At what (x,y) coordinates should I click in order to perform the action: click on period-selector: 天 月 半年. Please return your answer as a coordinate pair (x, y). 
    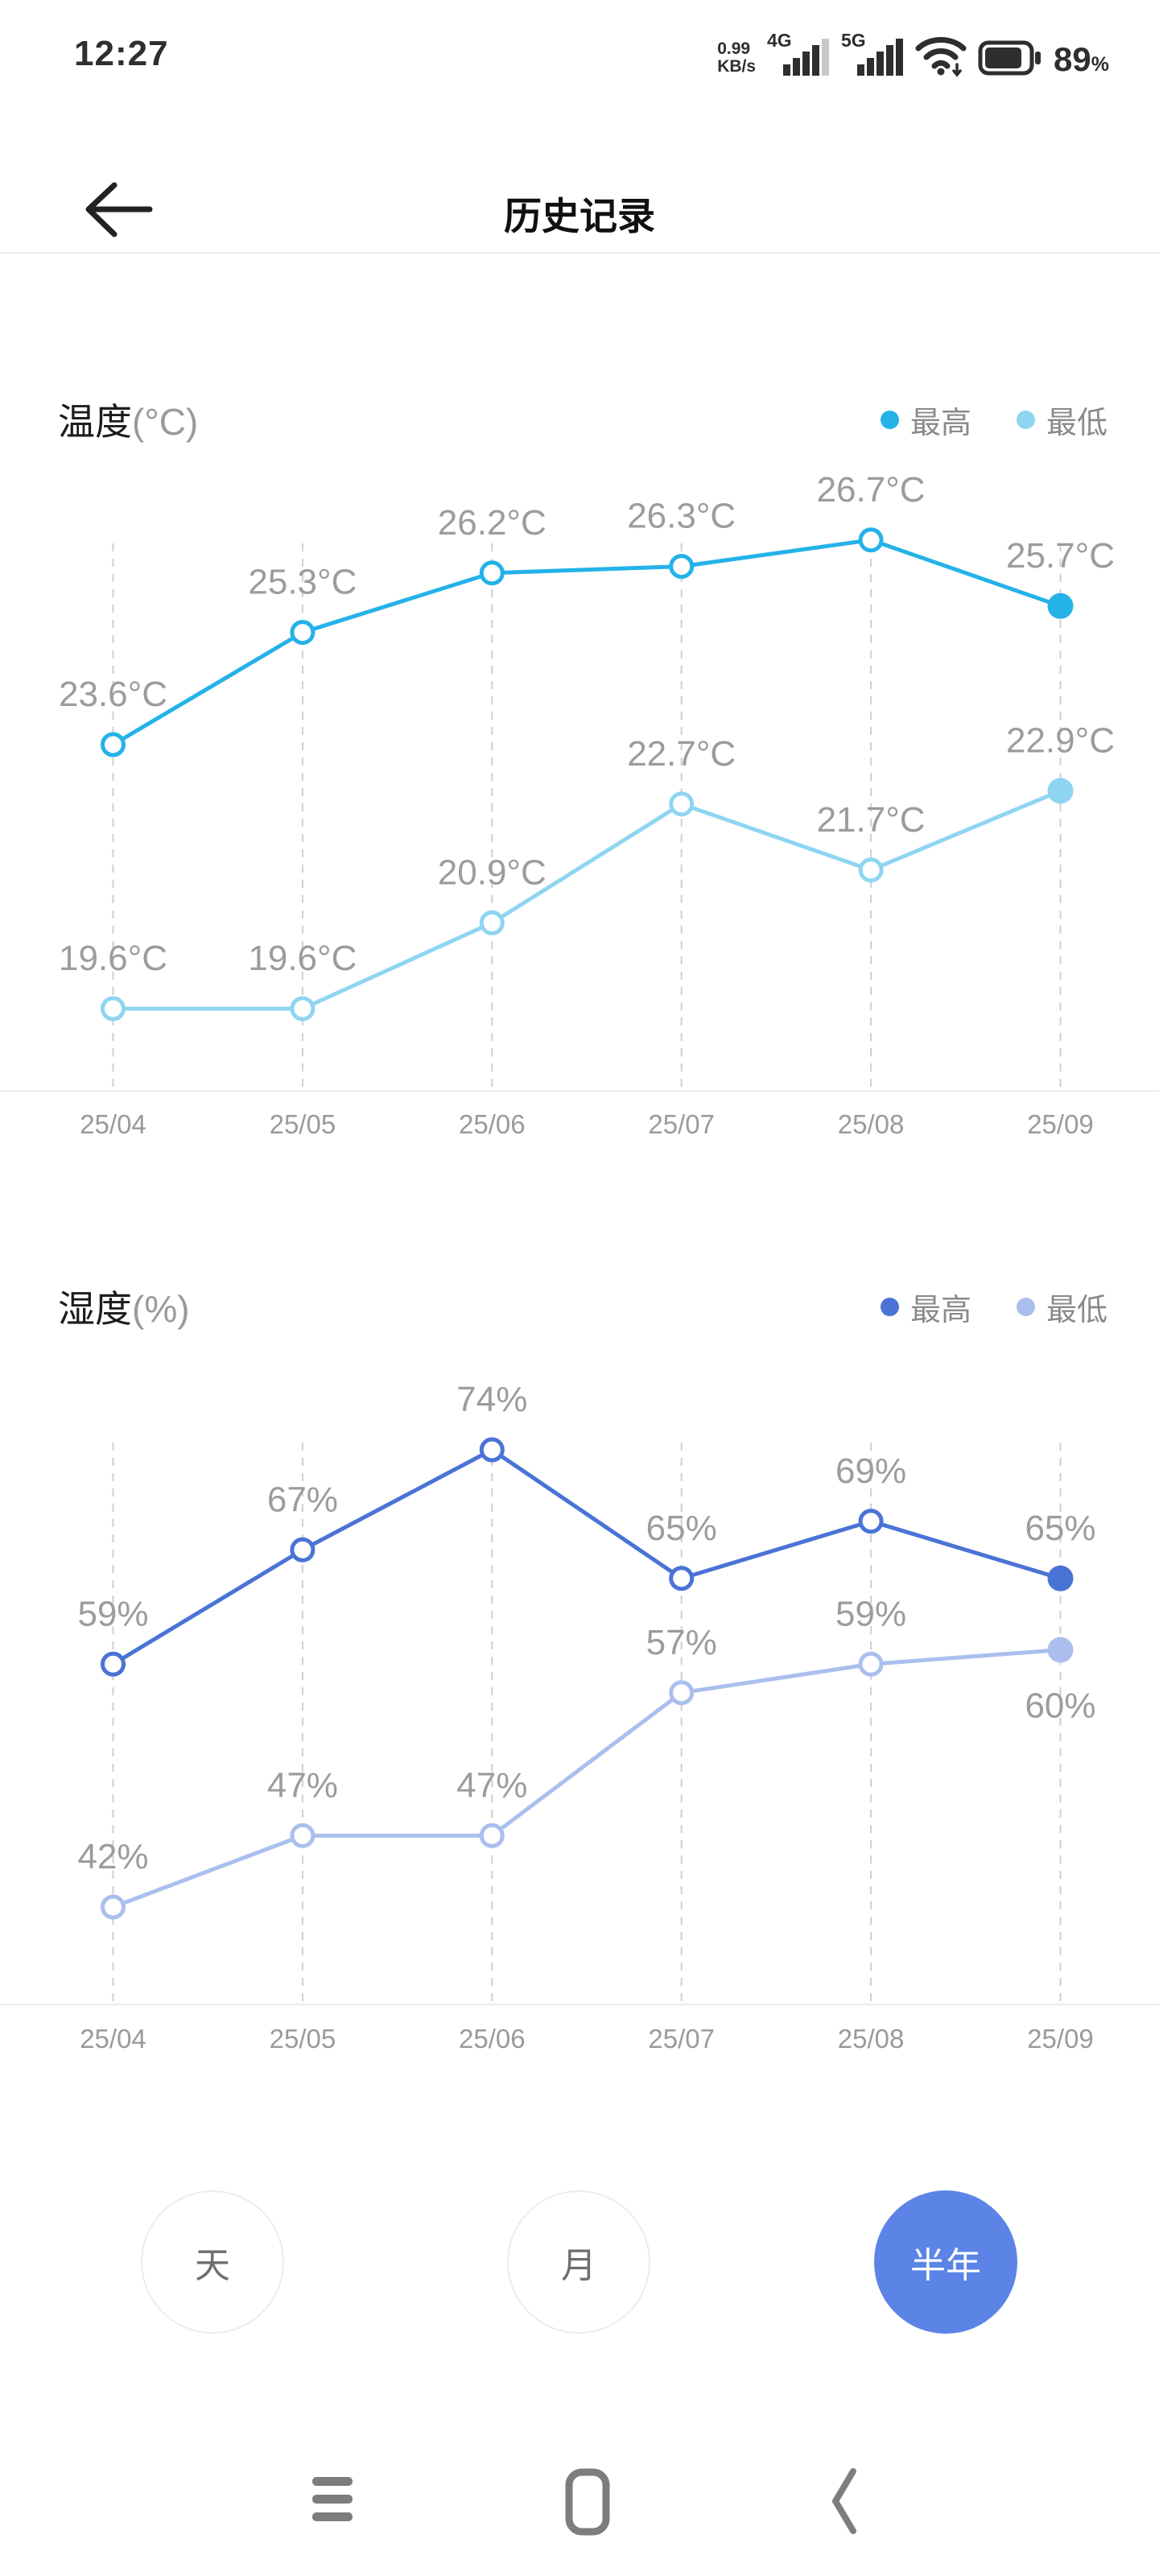
    Looking at the image, I should click on (579, 2262).